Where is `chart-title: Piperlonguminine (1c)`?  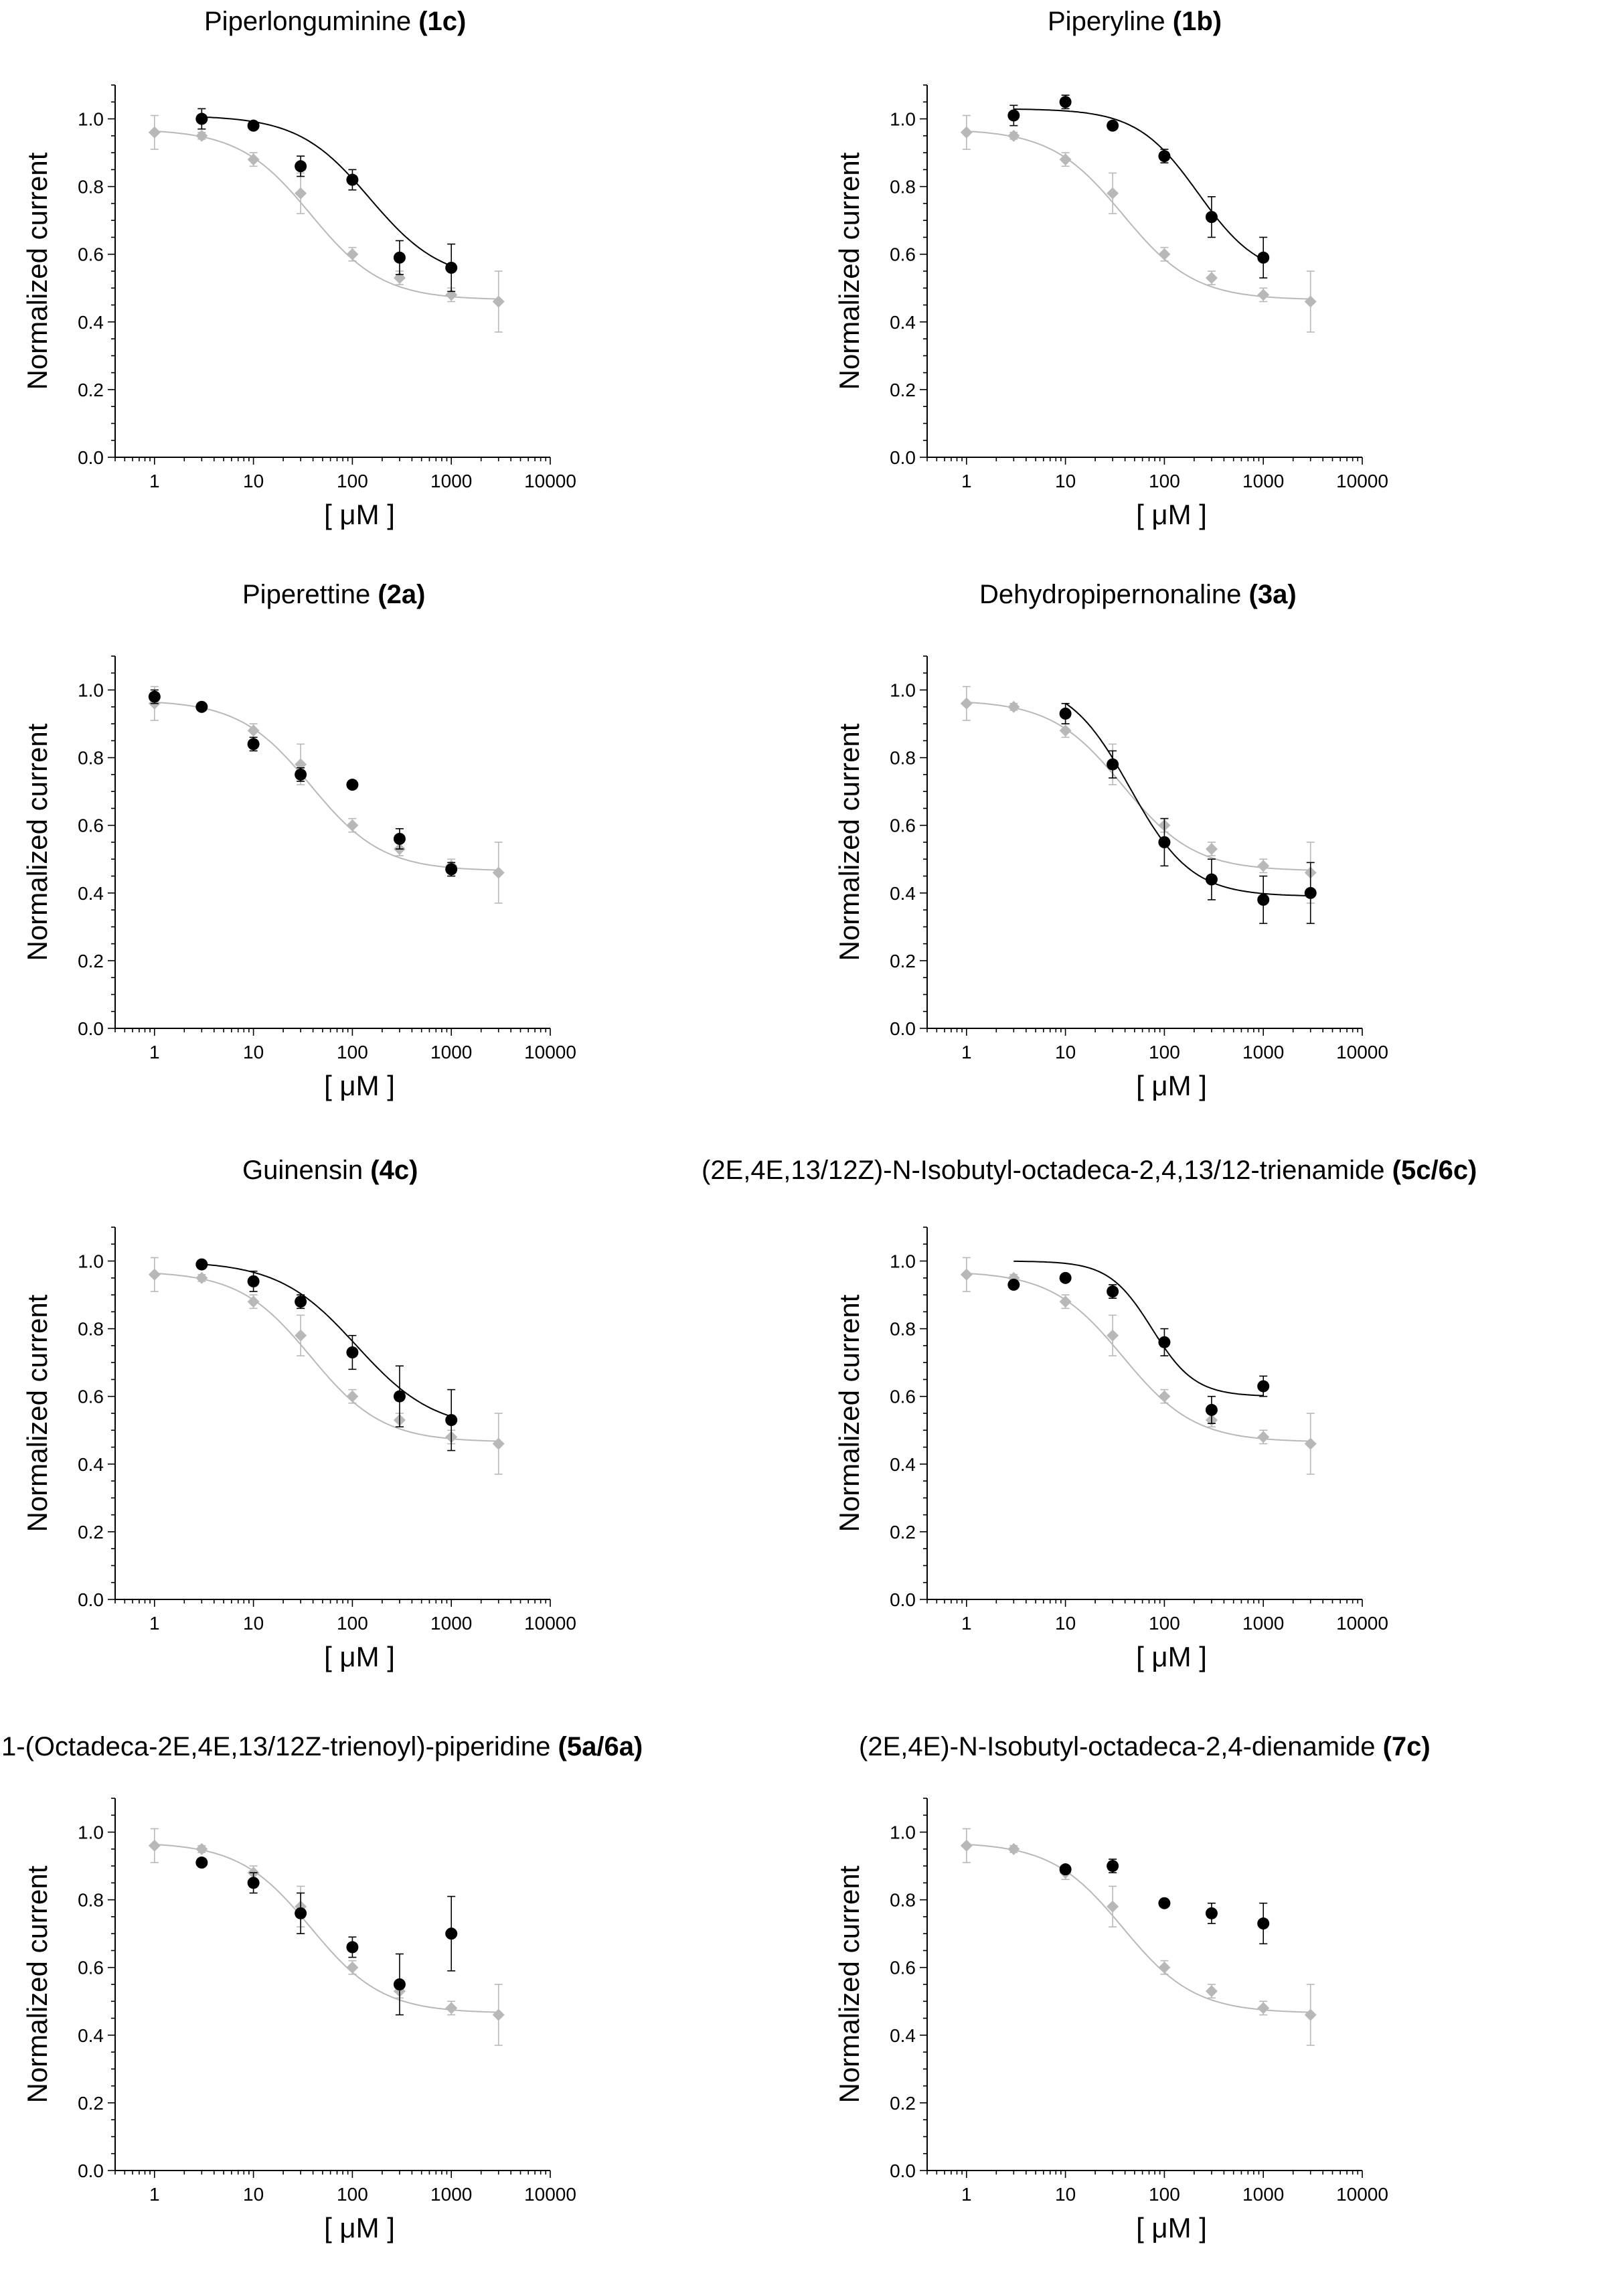
chart-title: Piperlonguminine (1c) is located at coordinates (336, 22).